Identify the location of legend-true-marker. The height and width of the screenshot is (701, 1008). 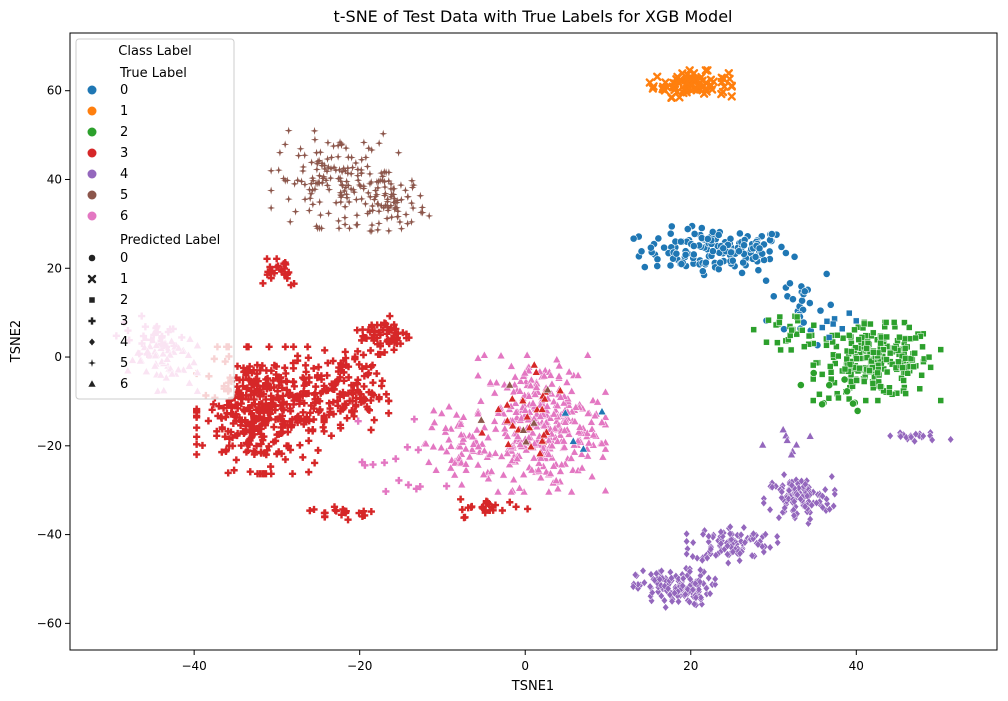
(92, 111).